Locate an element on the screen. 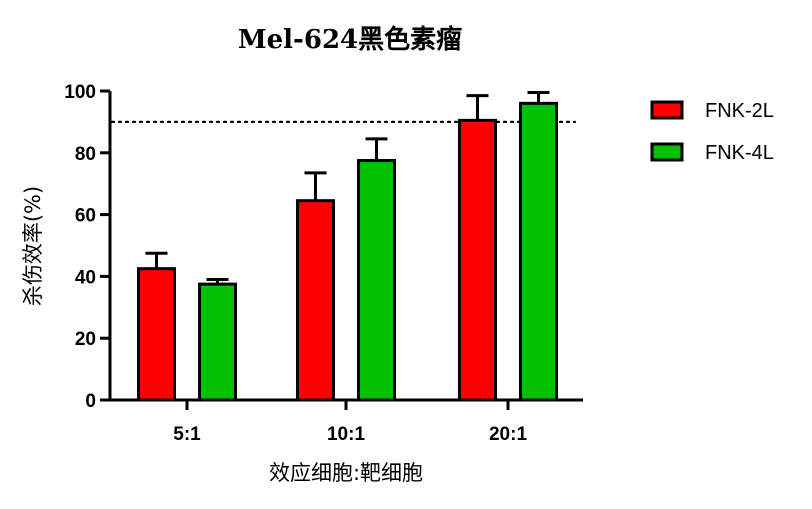 The height and width of the screenshot is (509, 812). y-tick-label: 80 is located at coordinates (85, 154).